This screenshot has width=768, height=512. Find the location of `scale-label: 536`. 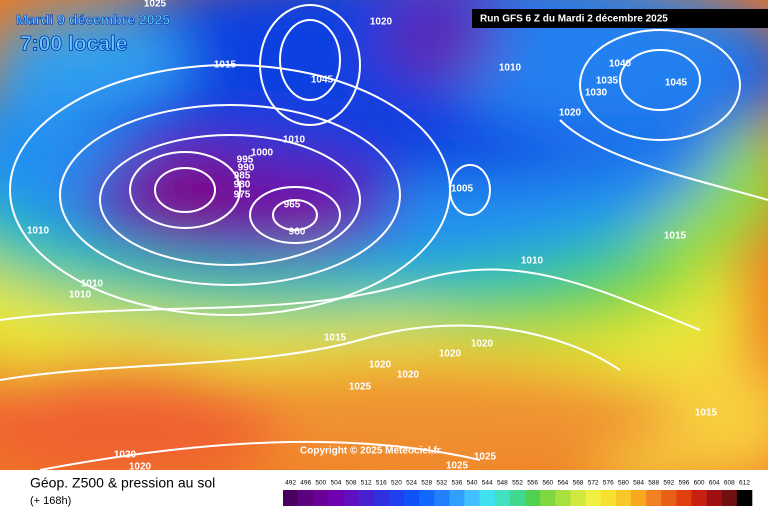

scale-label: 536 is located at coordinates (457, 483).